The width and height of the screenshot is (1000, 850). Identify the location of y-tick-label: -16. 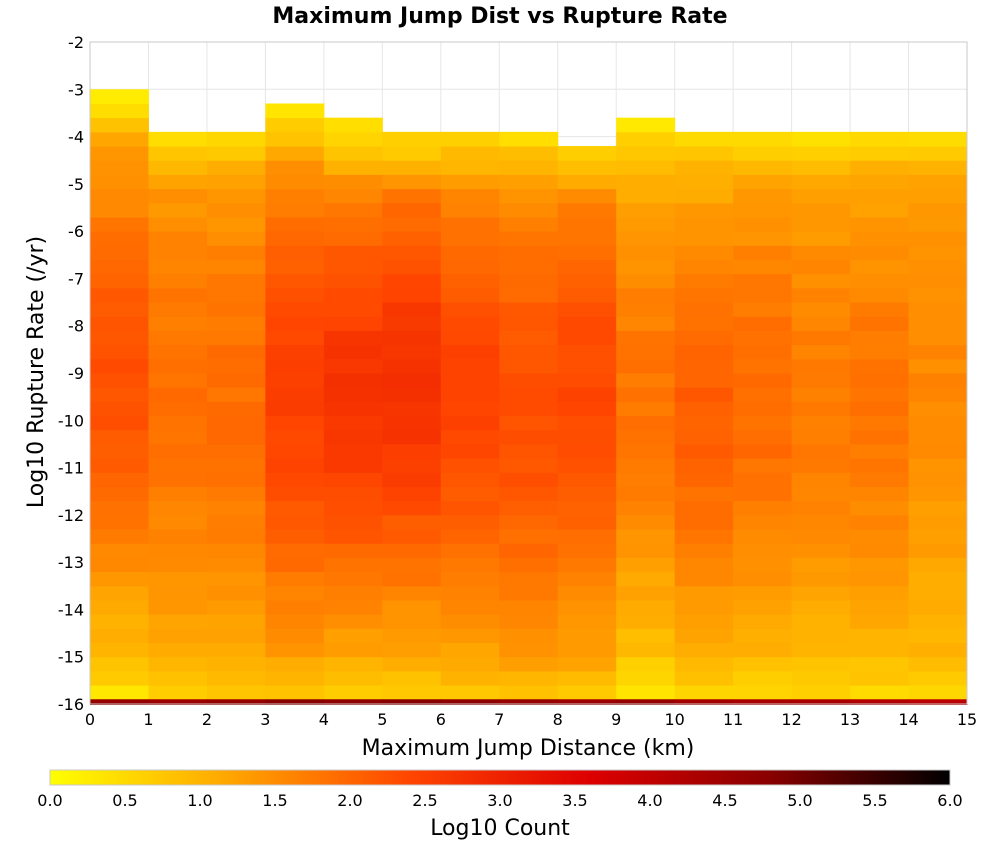
(71, 704).